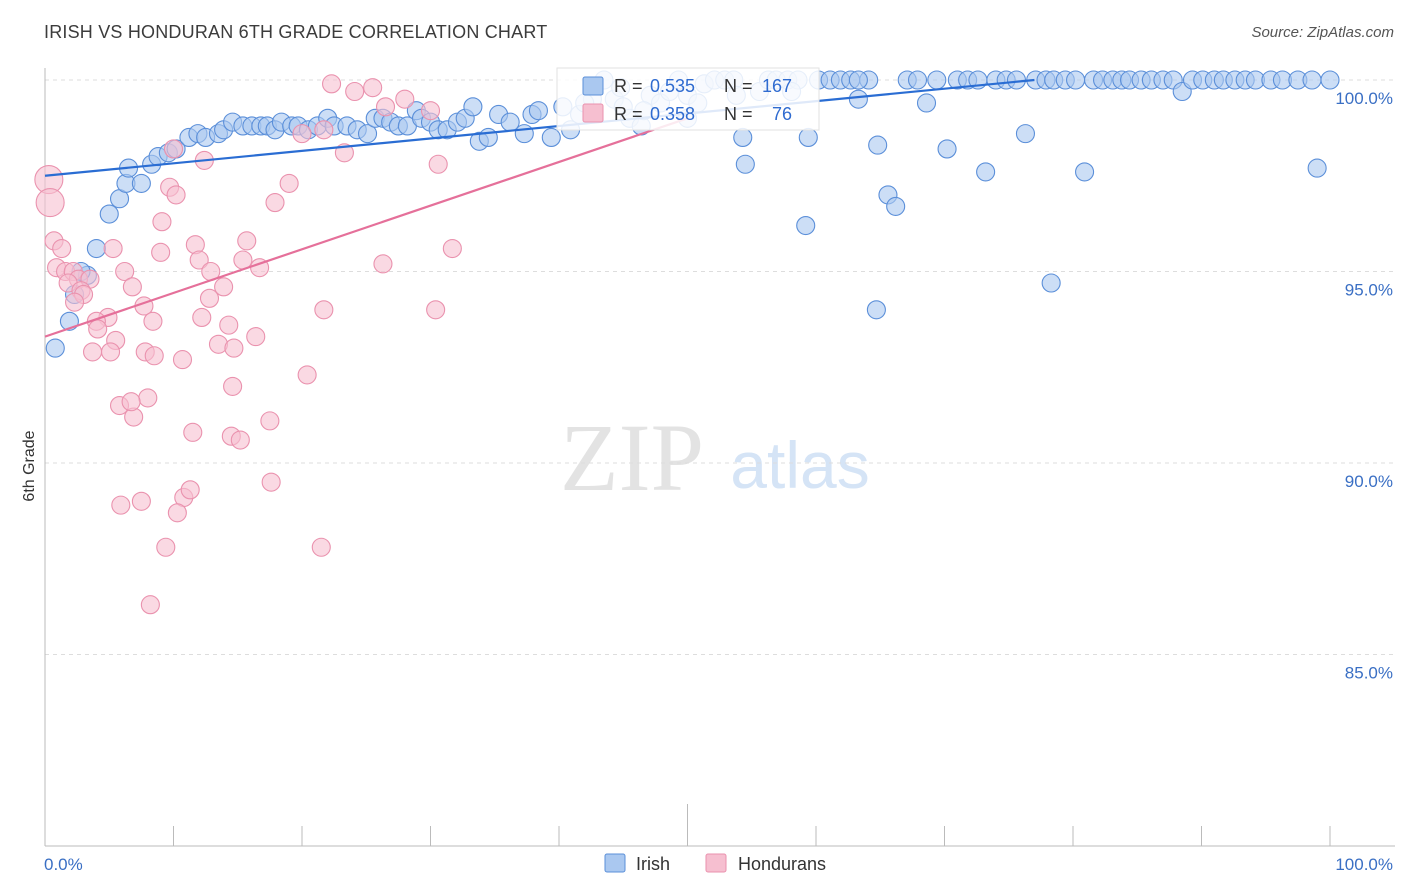 The height and width of the screenshot is (892, 1406). Describe the element at coordinates (688, 99) in the screenshot. I see `stats-box: R = 0.535 N = 167 R = 0.358 N = 76` at that location.